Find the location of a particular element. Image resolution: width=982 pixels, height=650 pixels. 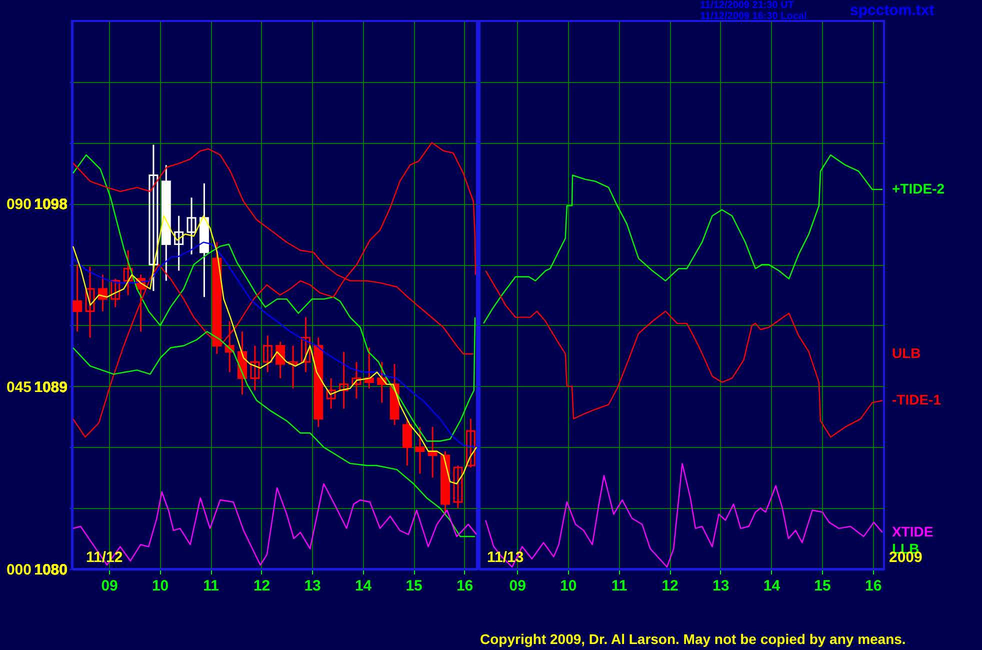

series-label: XTIDE is located at coordinates (913, 531).